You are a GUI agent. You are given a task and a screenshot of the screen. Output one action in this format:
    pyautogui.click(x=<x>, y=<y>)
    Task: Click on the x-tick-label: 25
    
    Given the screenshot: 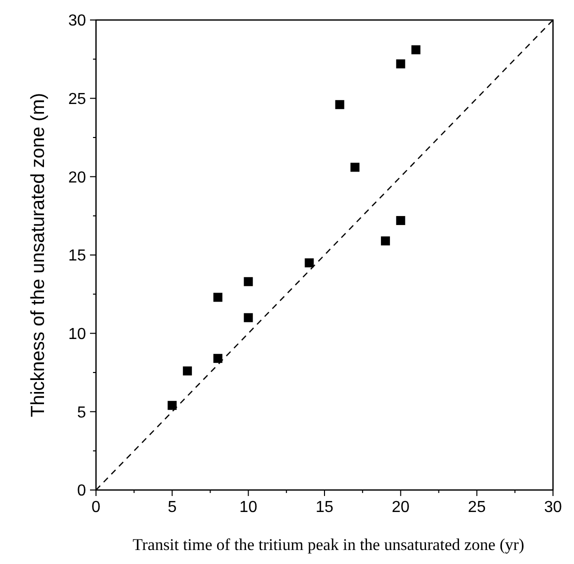 What is the action you would take?
    pyautogui.click(x=477, y=507)
    